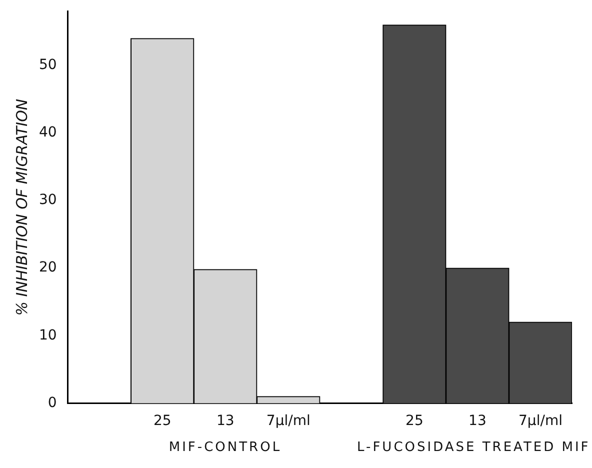  Describe the element at coordinates (473, 447) in the screenshot. I see `text: L-FUCOSIDASE TREATED MIF` at that location.